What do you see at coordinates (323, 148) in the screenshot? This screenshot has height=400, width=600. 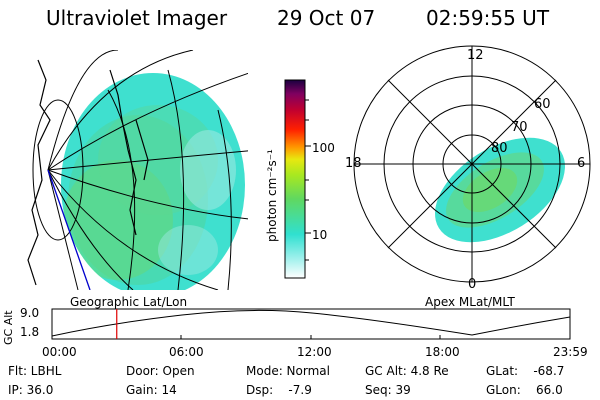 I see `colorbar-tick-100: 100` at bounding box center [323, 148].